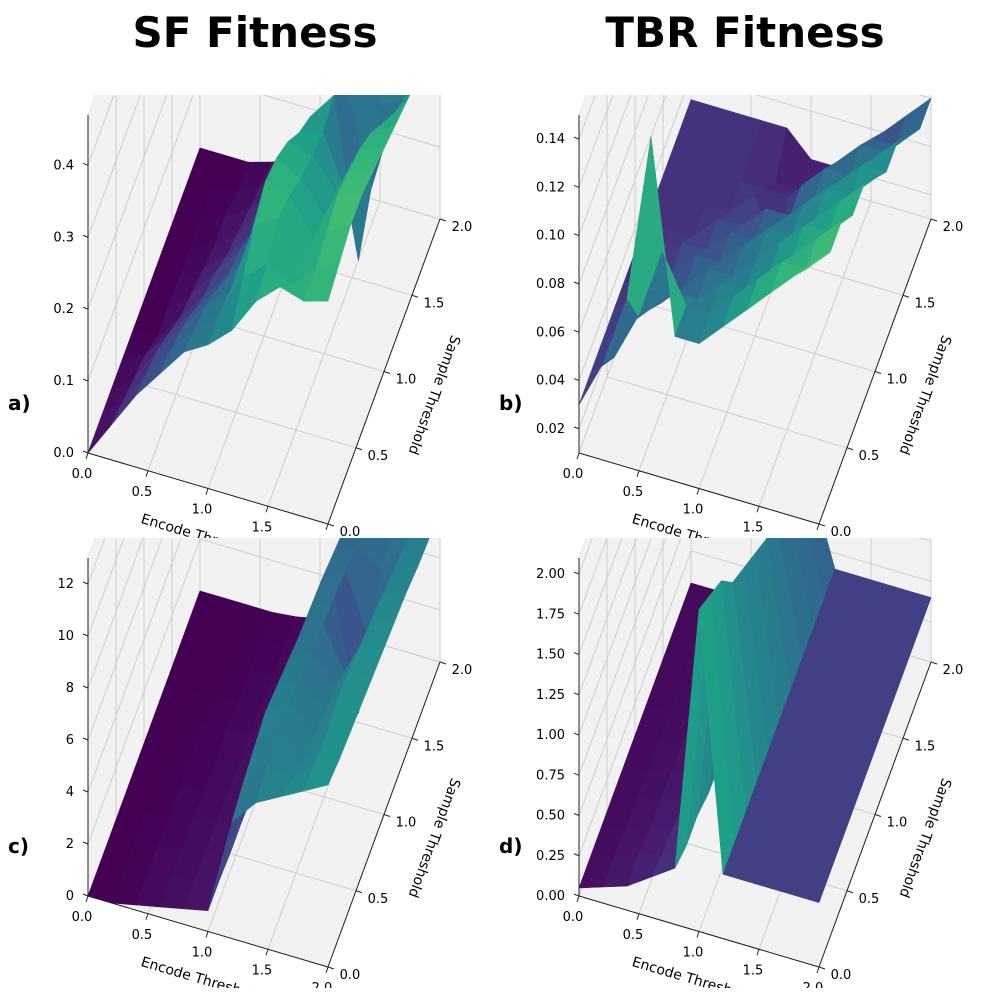  I want to click on y-tick-label: 1.5, so click(925, 746).